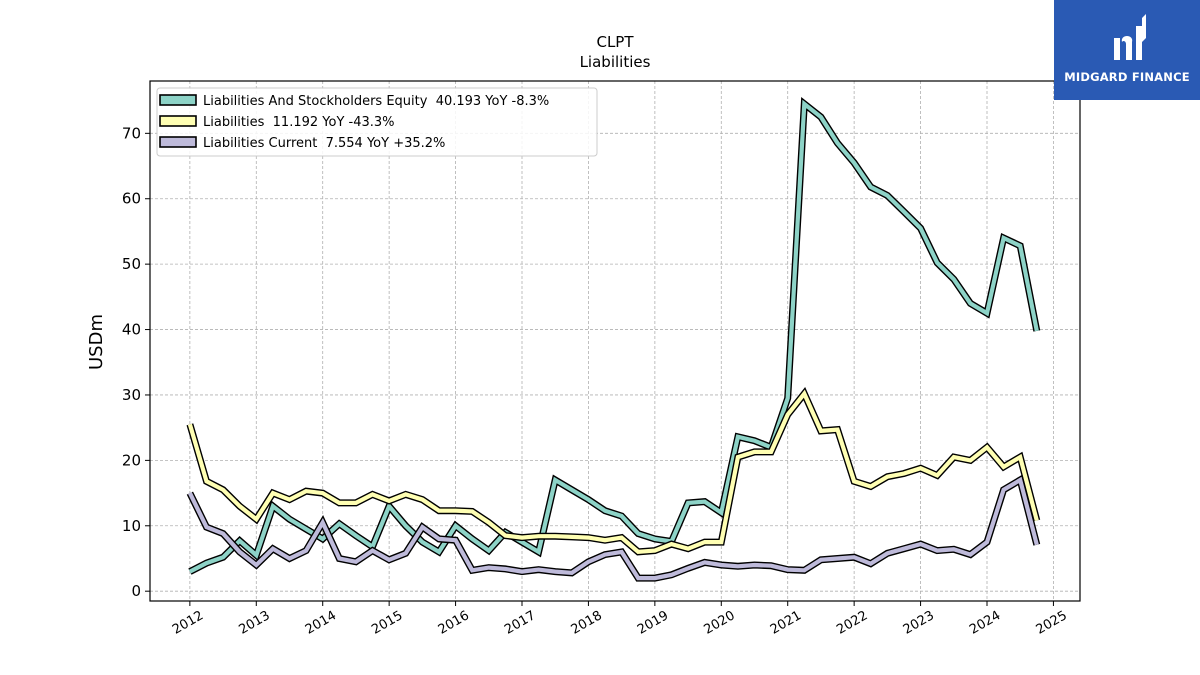  I want to click on y-tick-label: 70, so click(131, 133).